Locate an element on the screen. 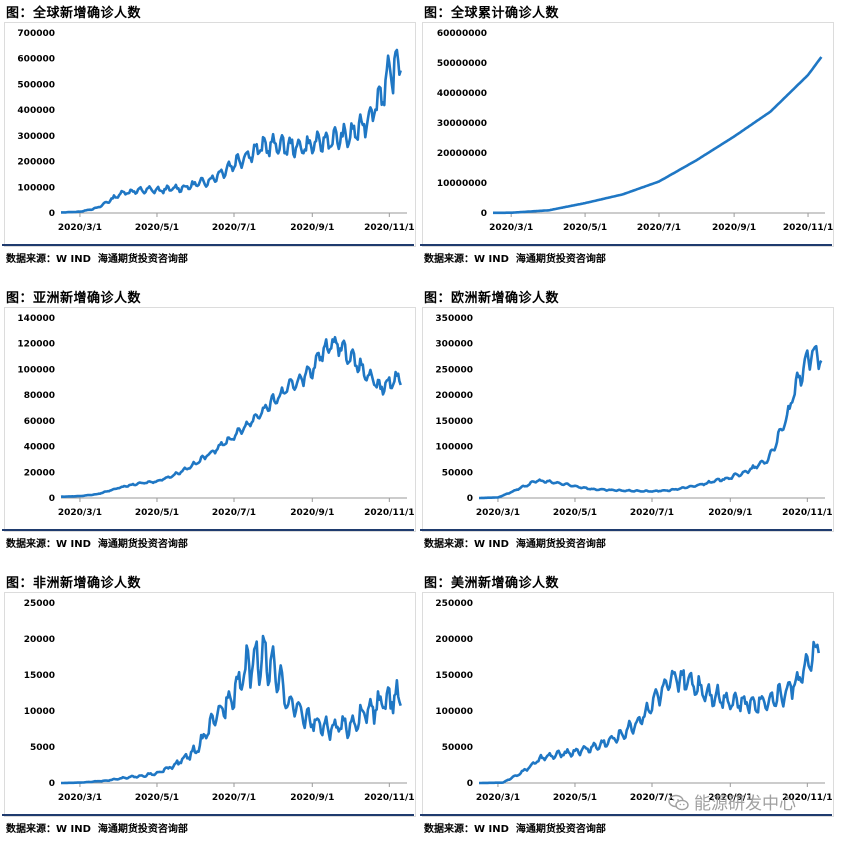 The height and width of the screenshot is (855, 849). y-tick-label: 80000 is located at coordinates (39, 396).